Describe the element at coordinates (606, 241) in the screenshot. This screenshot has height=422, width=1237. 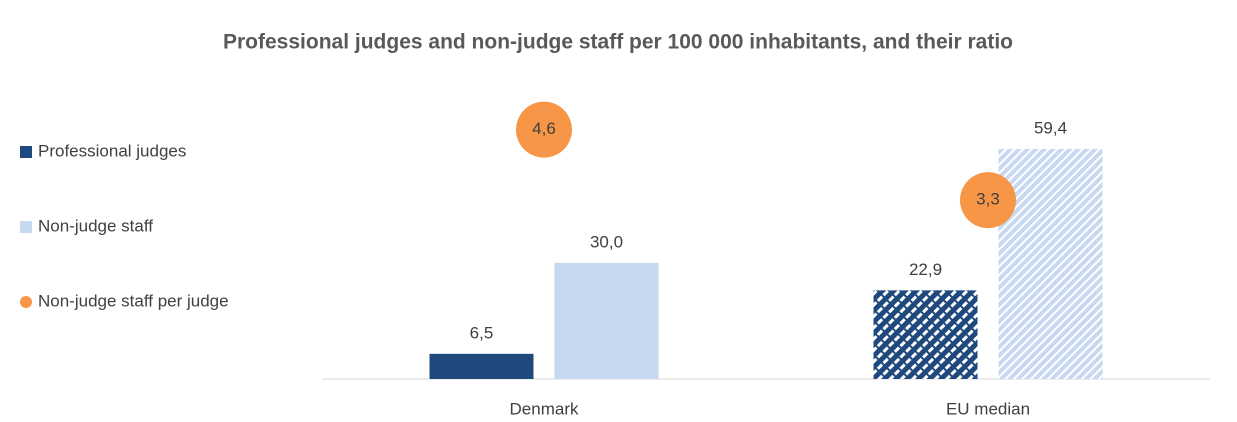
I see `data-label: 30,0` at that location.